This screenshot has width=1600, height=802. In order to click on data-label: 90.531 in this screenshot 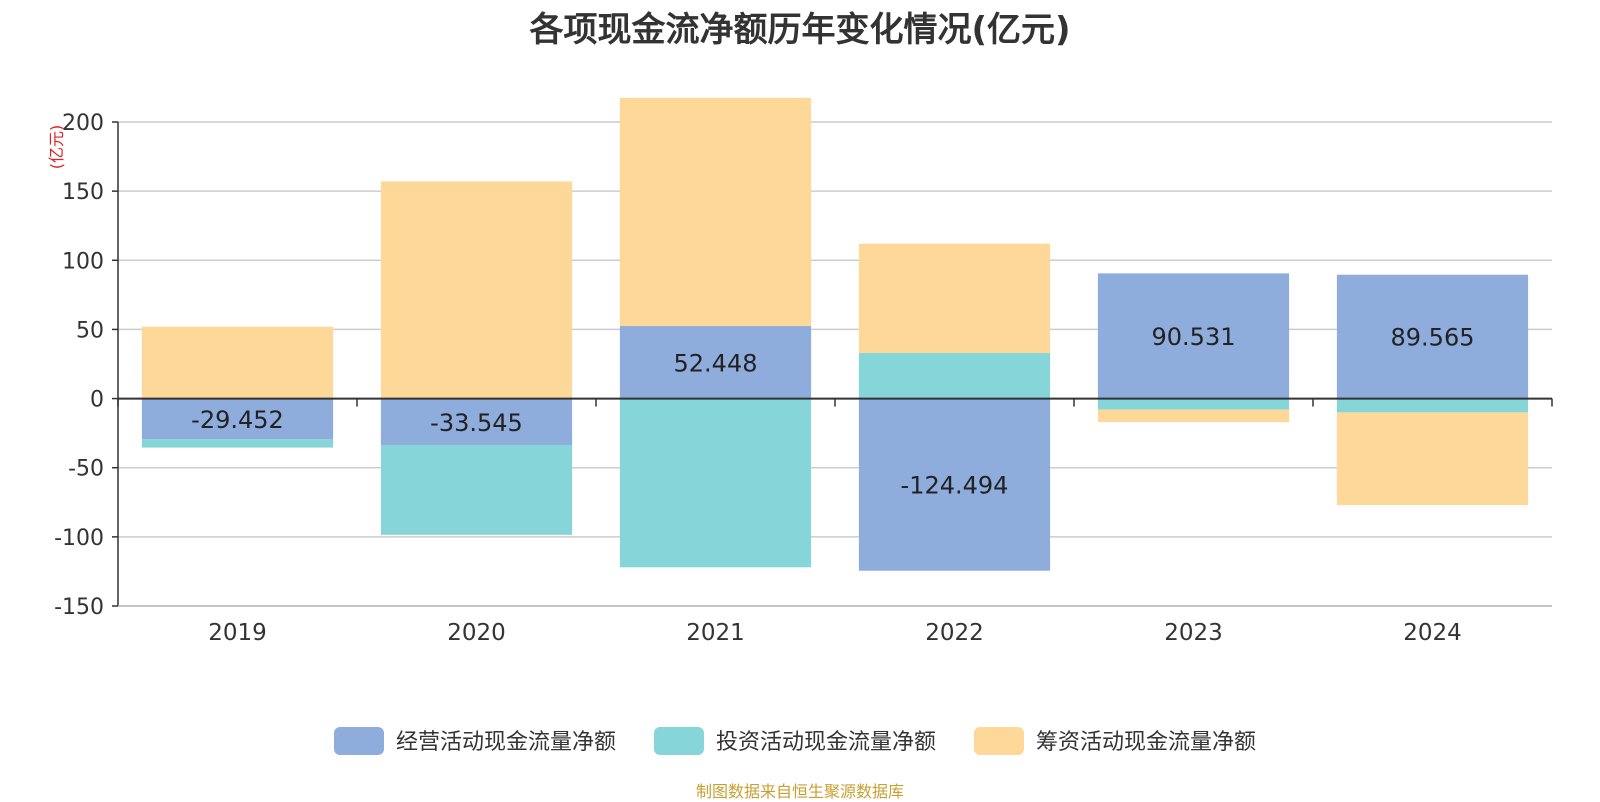, I will do `click(1194, 337)`.